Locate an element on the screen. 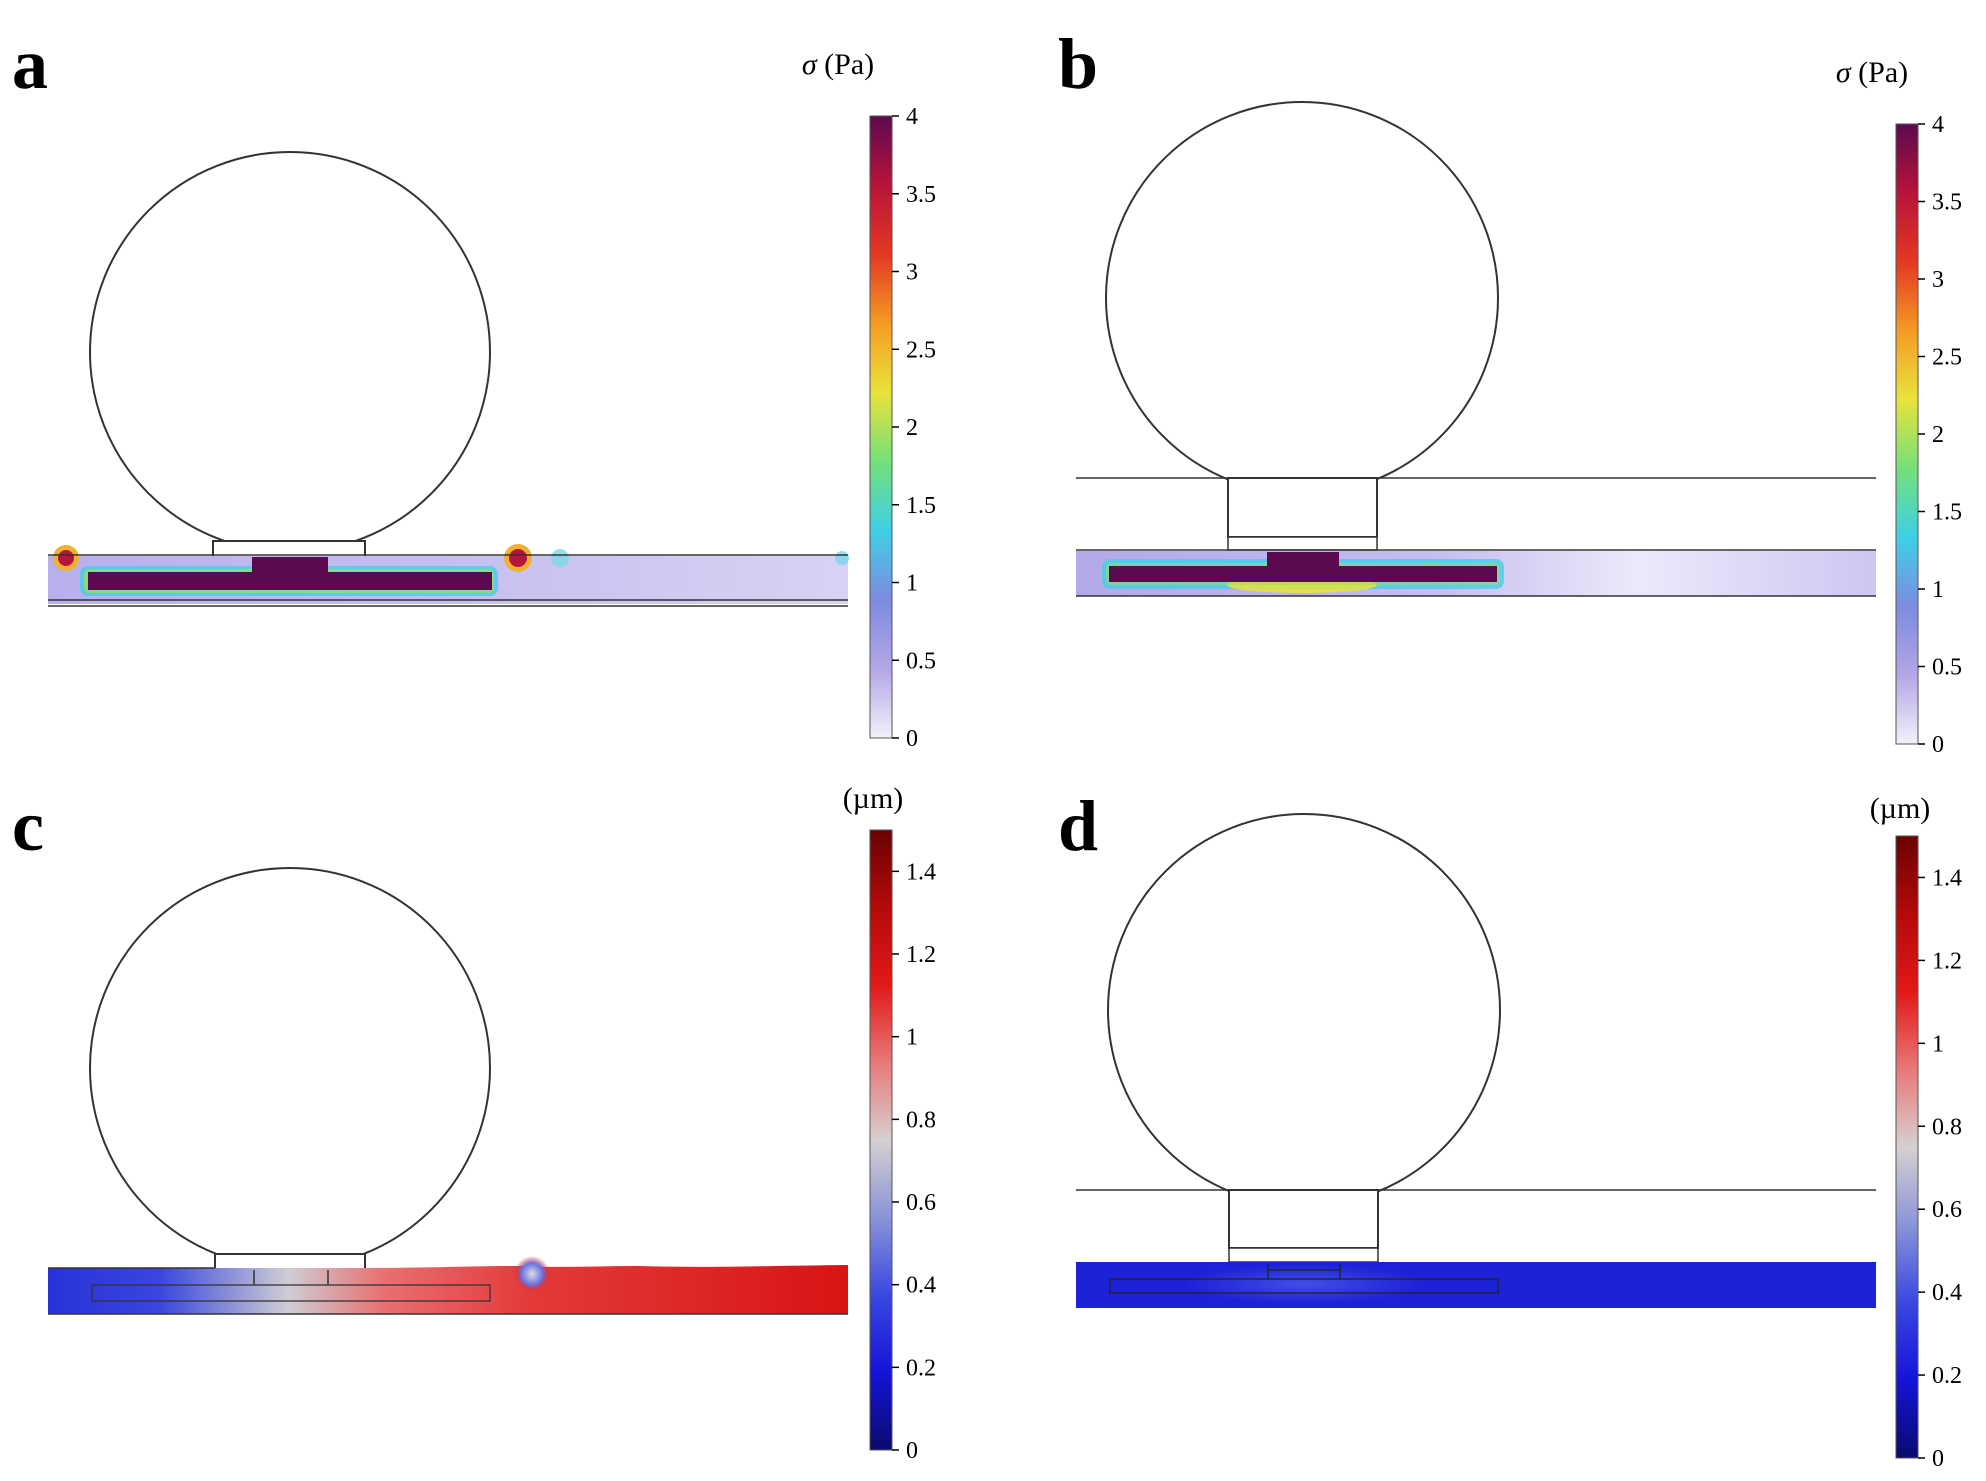 The image size is (1986, 1481). colorbar-d-title: (µm) is located at coordinates (1900, 808).